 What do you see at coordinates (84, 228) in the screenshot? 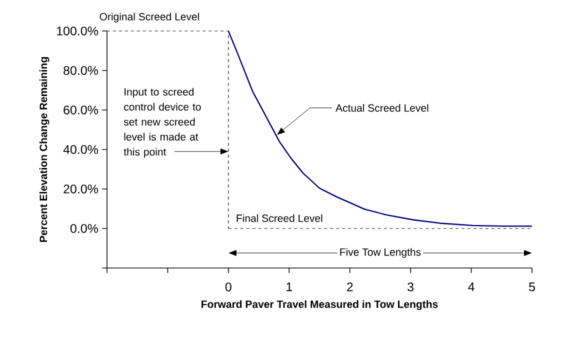
I see `y-tick-label: 0.0%` at bounding box center [84, 228].